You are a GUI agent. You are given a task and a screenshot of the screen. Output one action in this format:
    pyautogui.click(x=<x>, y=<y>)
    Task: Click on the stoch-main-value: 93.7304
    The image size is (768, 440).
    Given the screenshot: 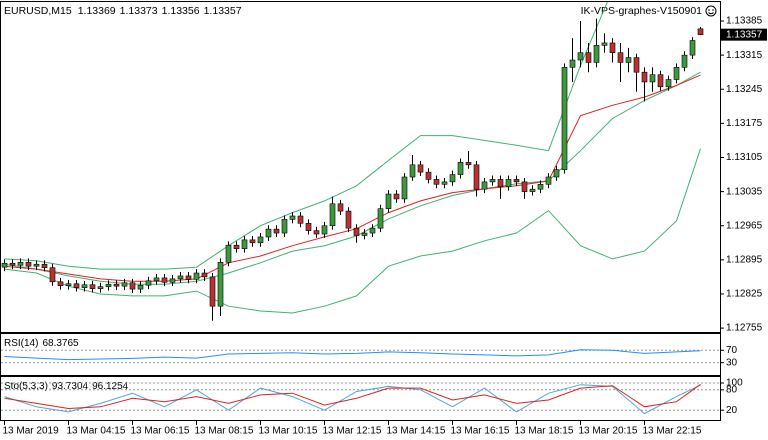 What is the action you would take?
    pyautogui.click(x=70, y=386)
    